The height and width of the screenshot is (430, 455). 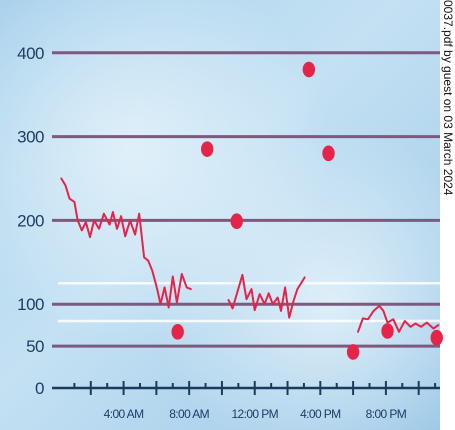 What do you see at coordinates (30, 137) in the screenshot?
I see `y-tick-label: 300` at bounding box center [30, 137].